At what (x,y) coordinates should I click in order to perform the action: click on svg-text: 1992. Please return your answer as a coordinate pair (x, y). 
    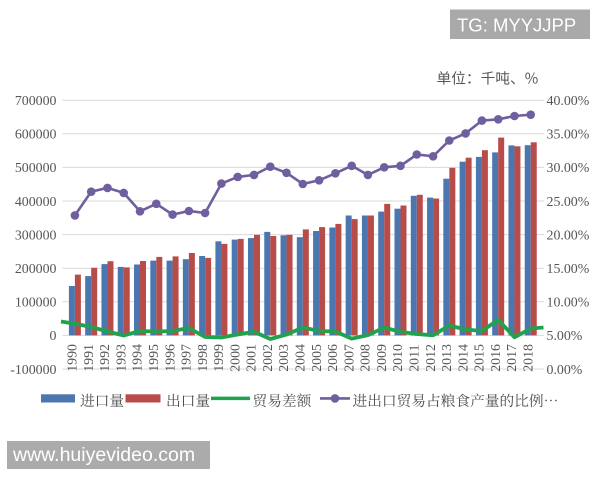
    Looking at the image, I should click on (105, 358).